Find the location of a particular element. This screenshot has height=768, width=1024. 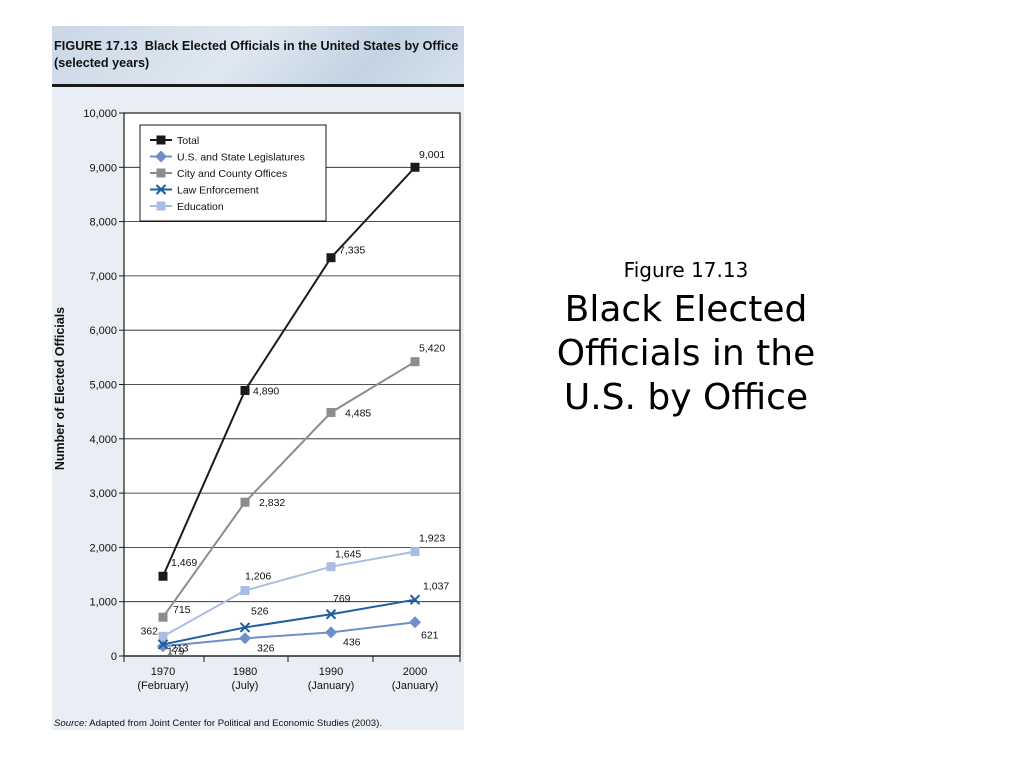

data-label-u-s-and-state-legislatures: 436 is located at coordinates (352, 642).